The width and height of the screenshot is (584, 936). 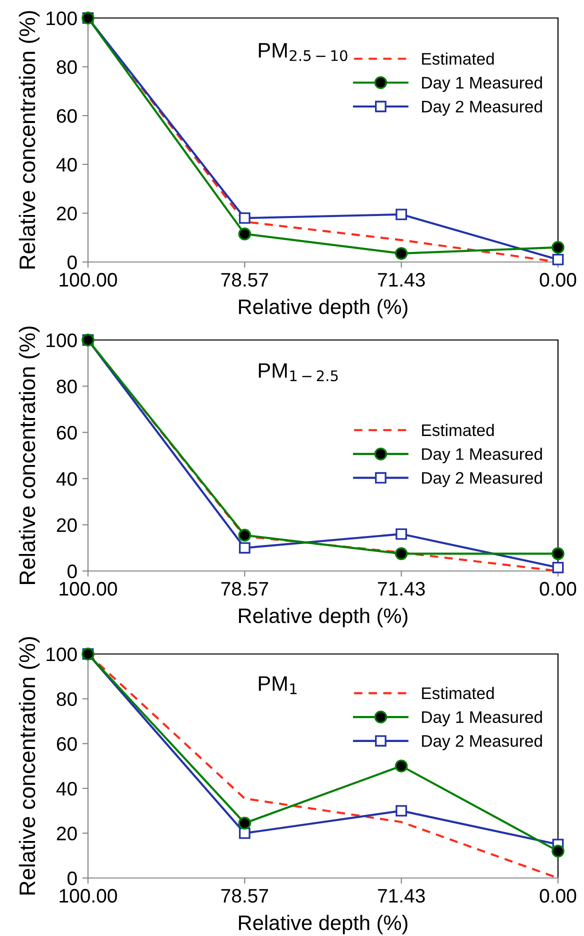 What do you see at coordinates (303, 52) in the screenshot?
I see `text: PM$_{2.5−10}$` at bounding box center [303, 52].